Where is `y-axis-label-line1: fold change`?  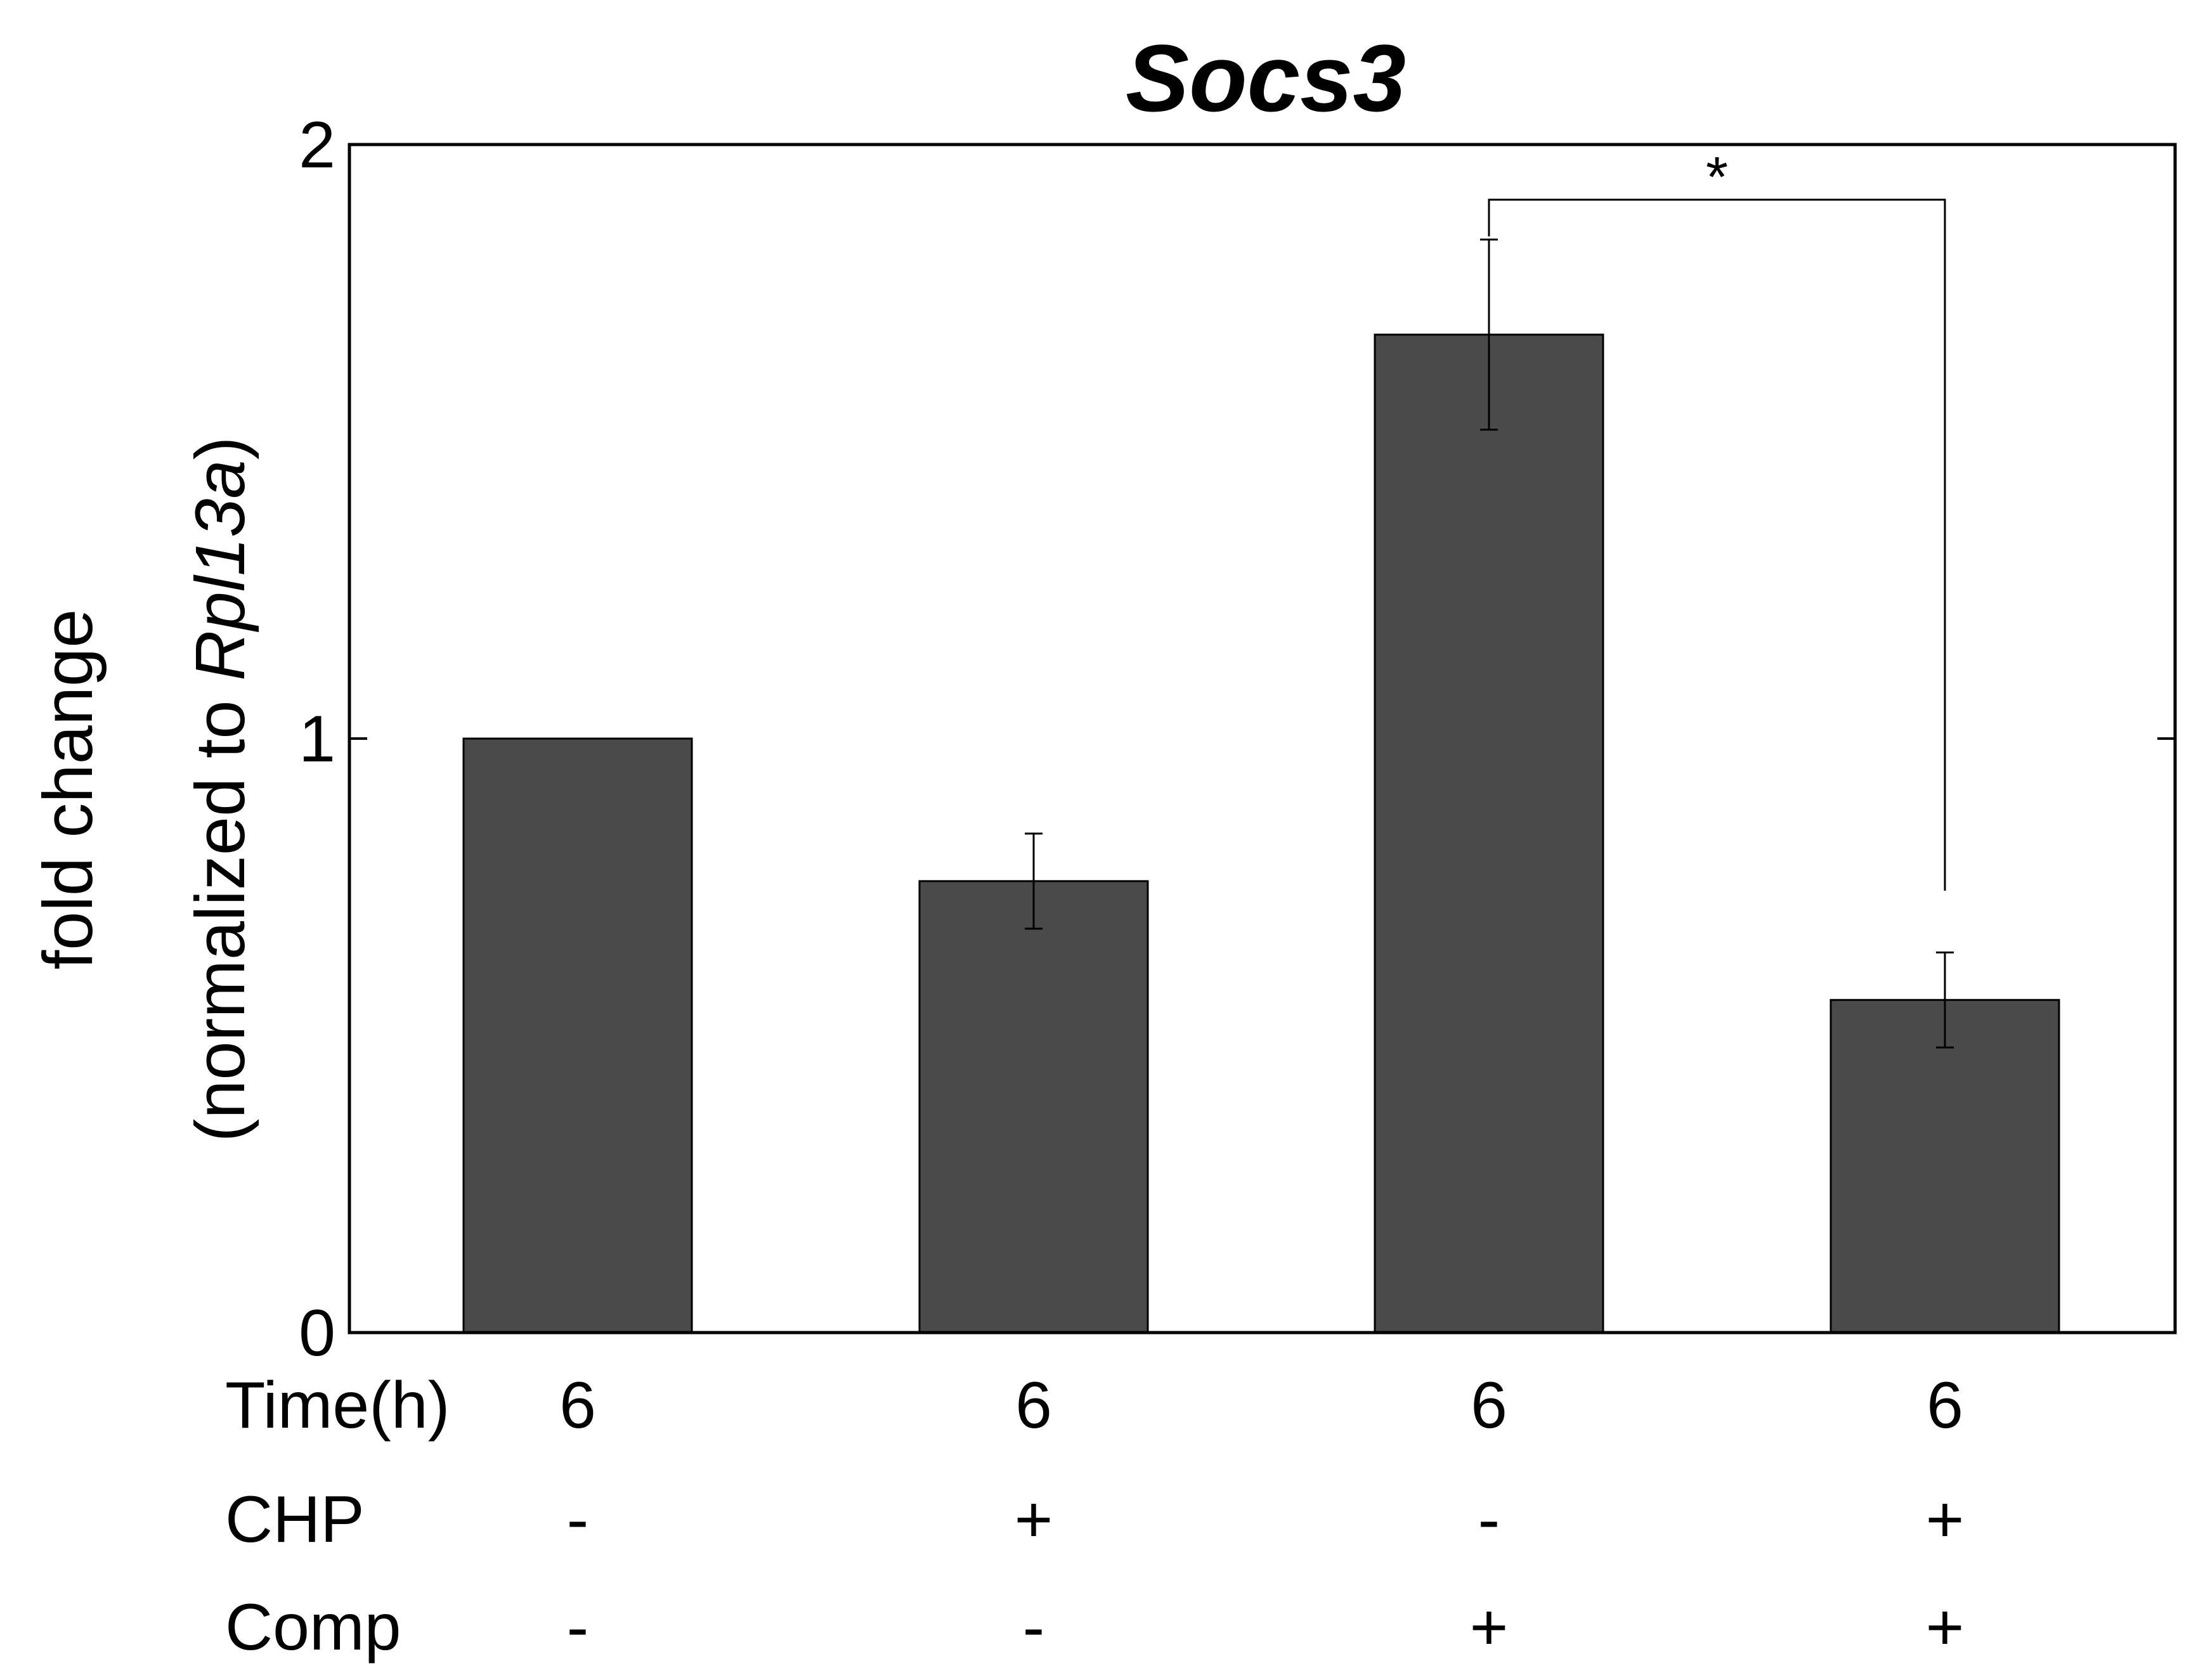
y-axis-label-line1: fold change is located at coordinates (68, 789).